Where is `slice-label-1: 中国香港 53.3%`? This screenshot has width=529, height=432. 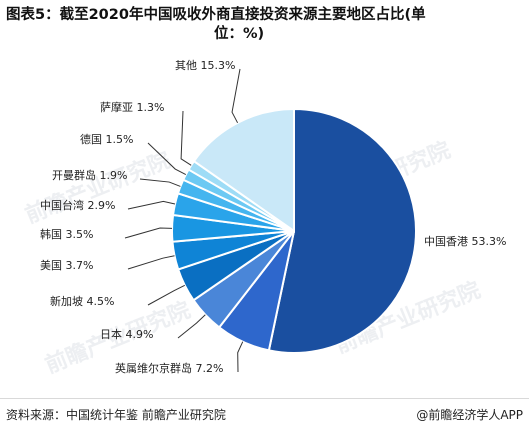
slice-label-1: 中国香港 53.3% is located at coordinates (465, 241).